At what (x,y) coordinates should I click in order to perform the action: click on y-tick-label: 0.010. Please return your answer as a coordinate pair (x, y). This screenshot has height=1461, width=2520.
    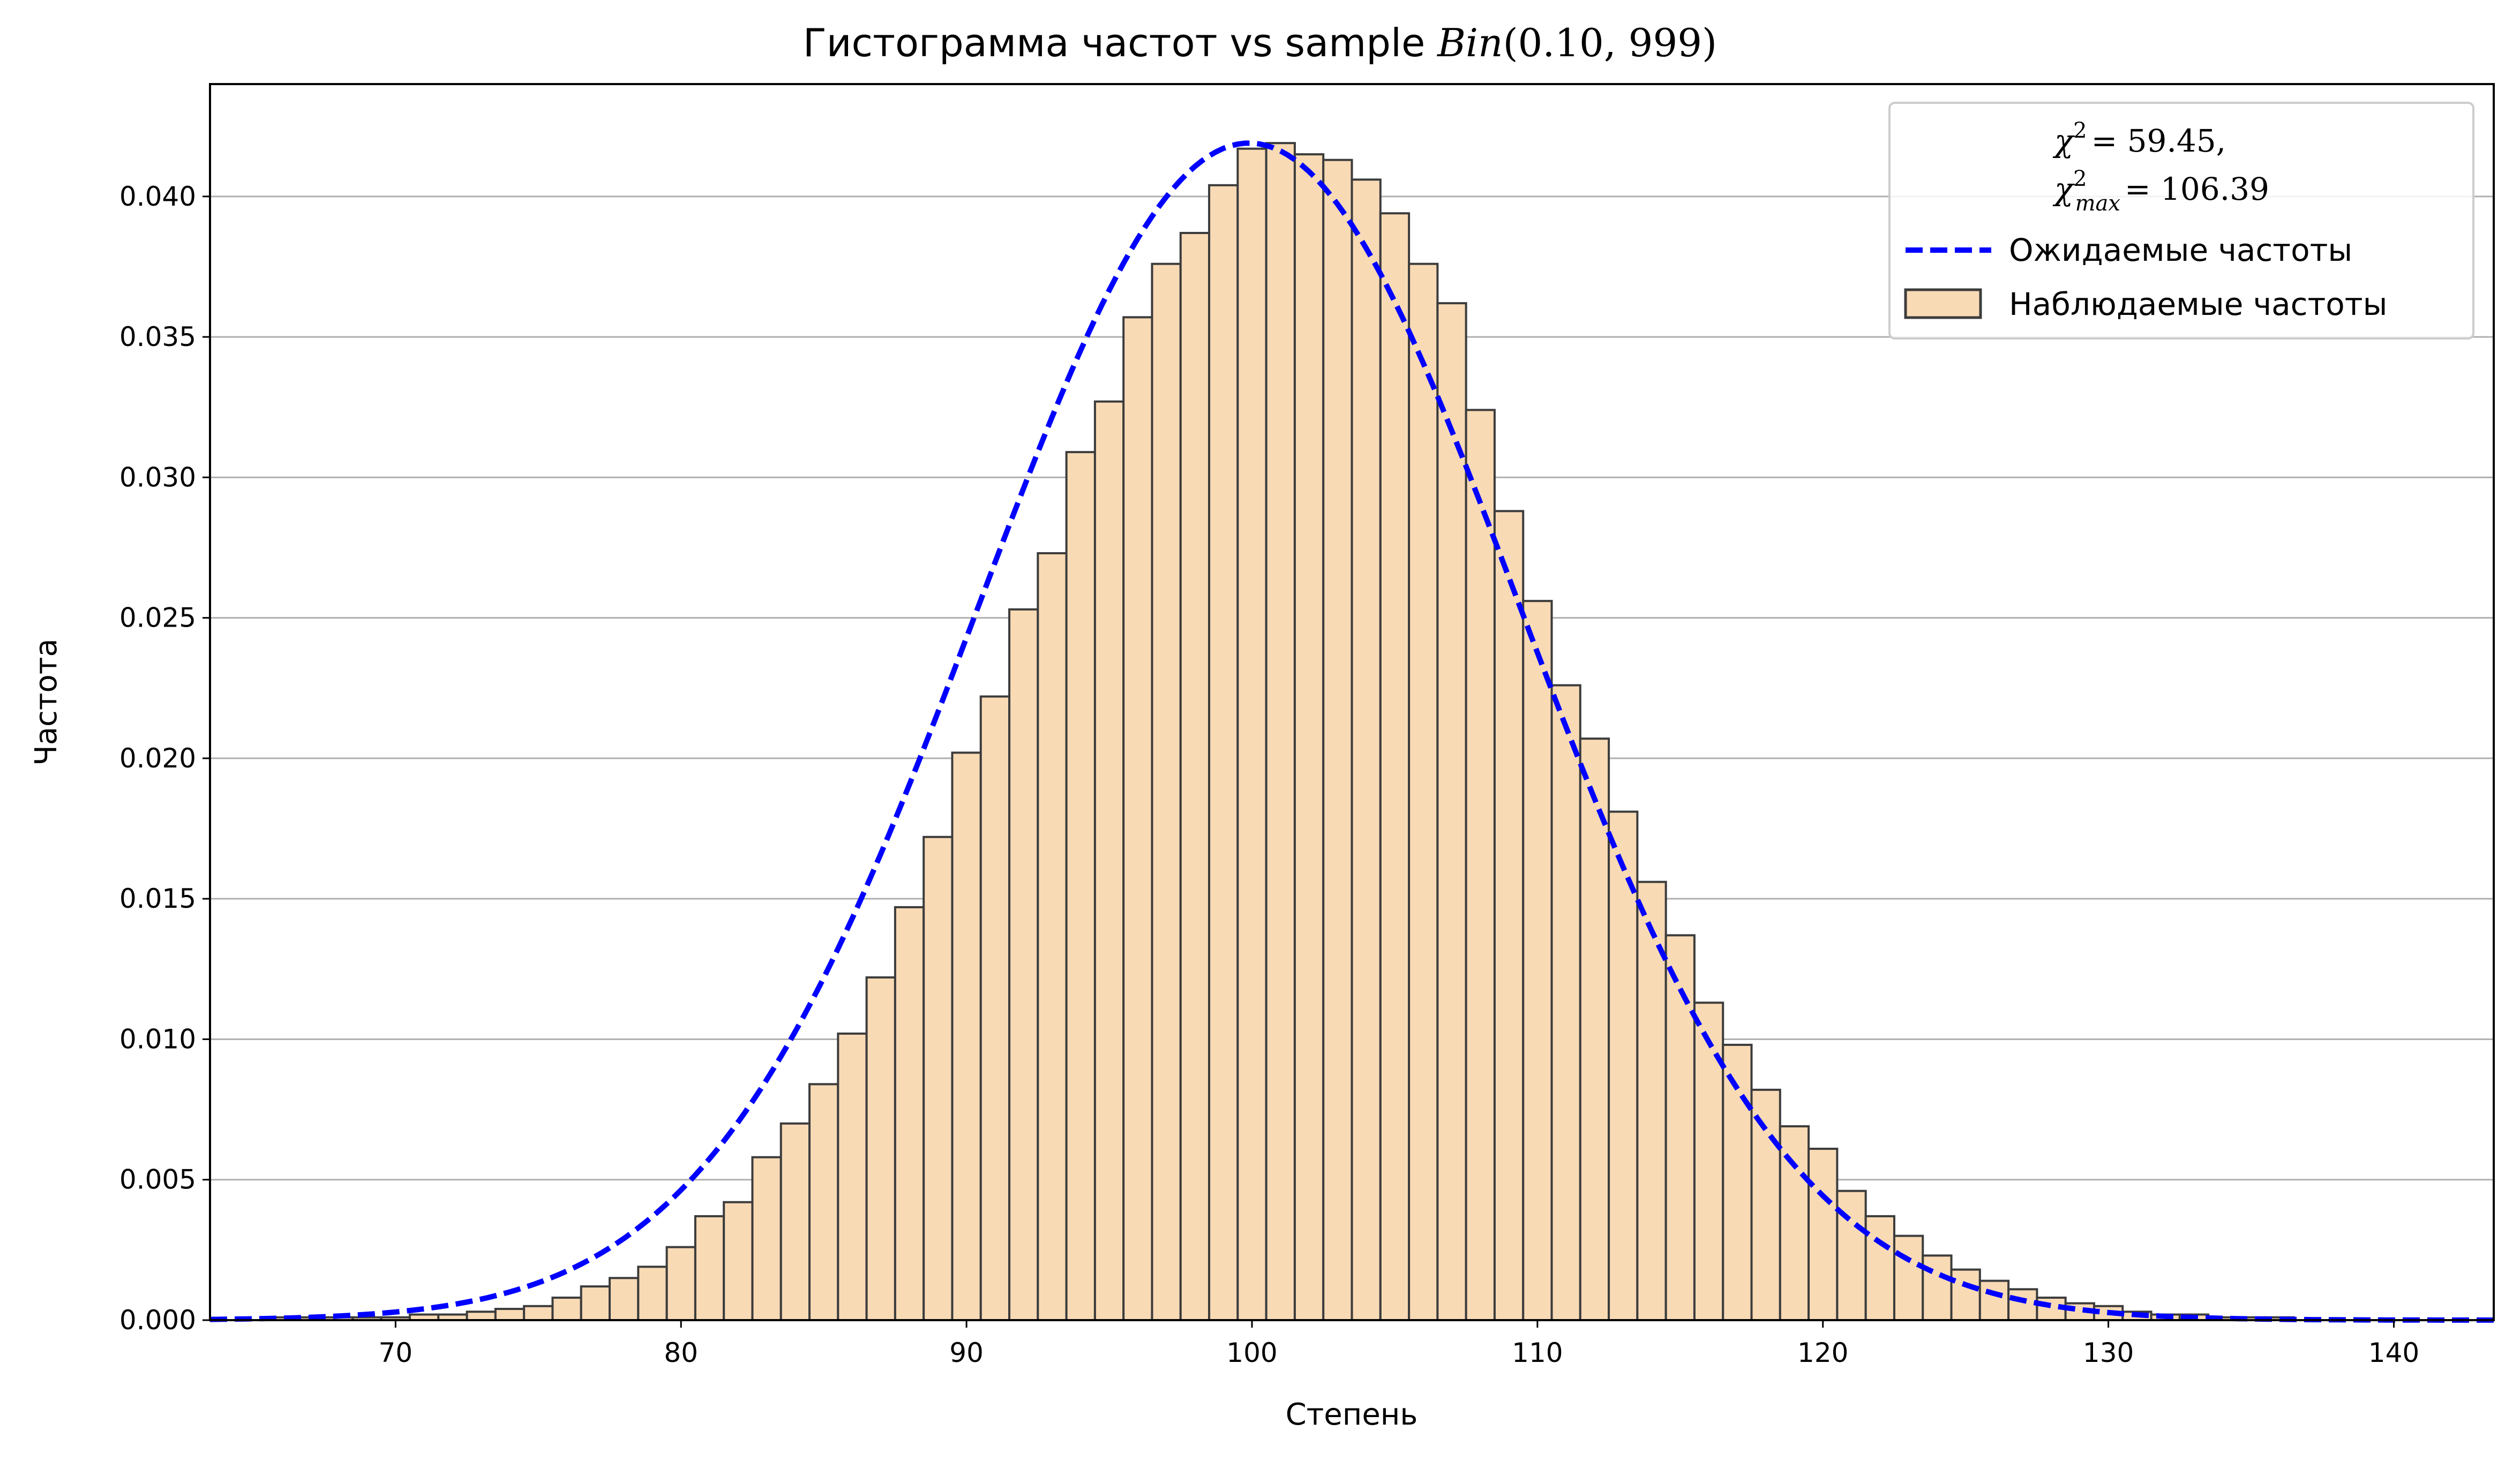
    Looking at the image, I should click on (157, 1039).